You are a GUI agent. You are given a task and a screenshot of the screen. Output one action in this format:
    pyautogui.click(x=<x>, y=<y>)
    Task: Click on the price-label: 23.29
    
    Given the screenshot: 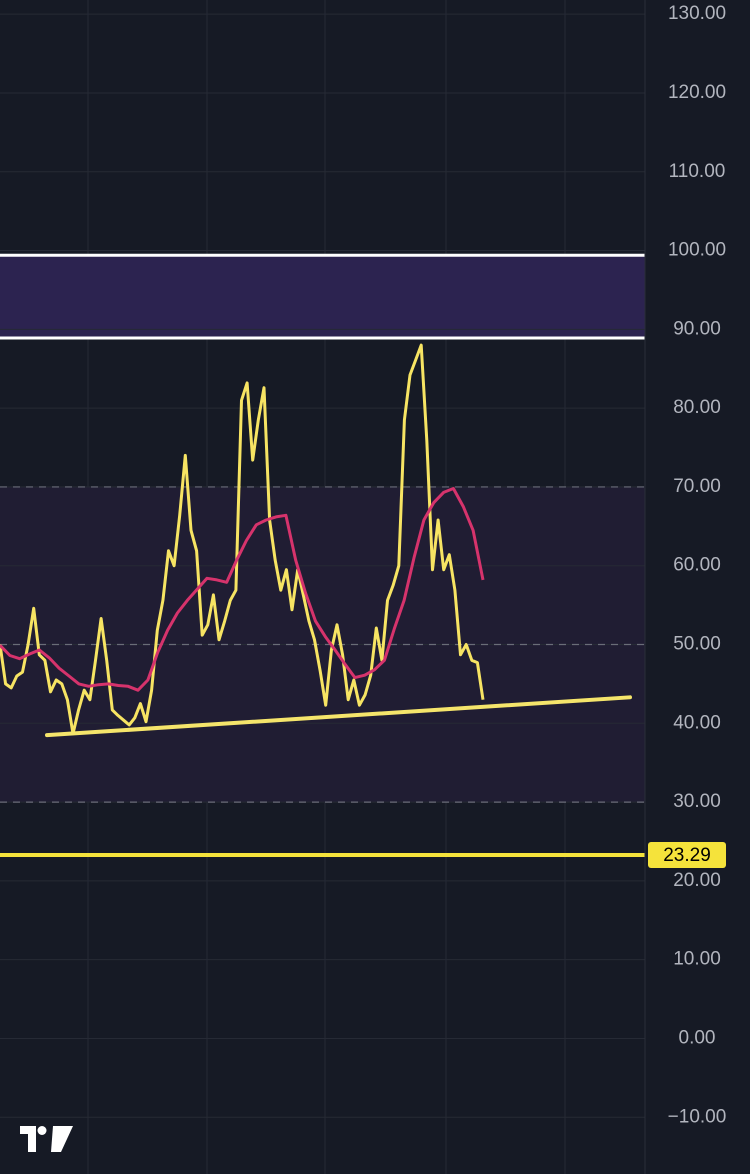 What is the action you would take?
    pyautogui.click(x=687, y=855)
    